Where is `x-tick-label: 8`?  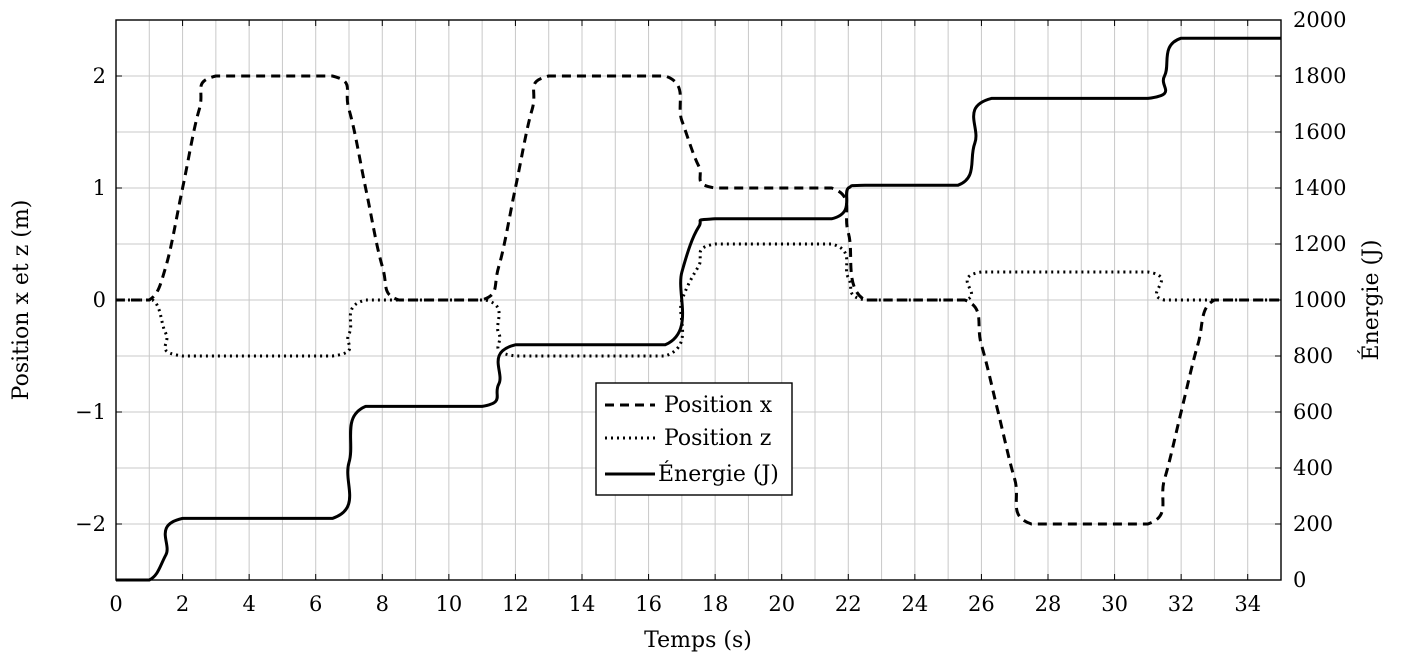
x-tick-label: 8 is located at coordinates (382, 604).